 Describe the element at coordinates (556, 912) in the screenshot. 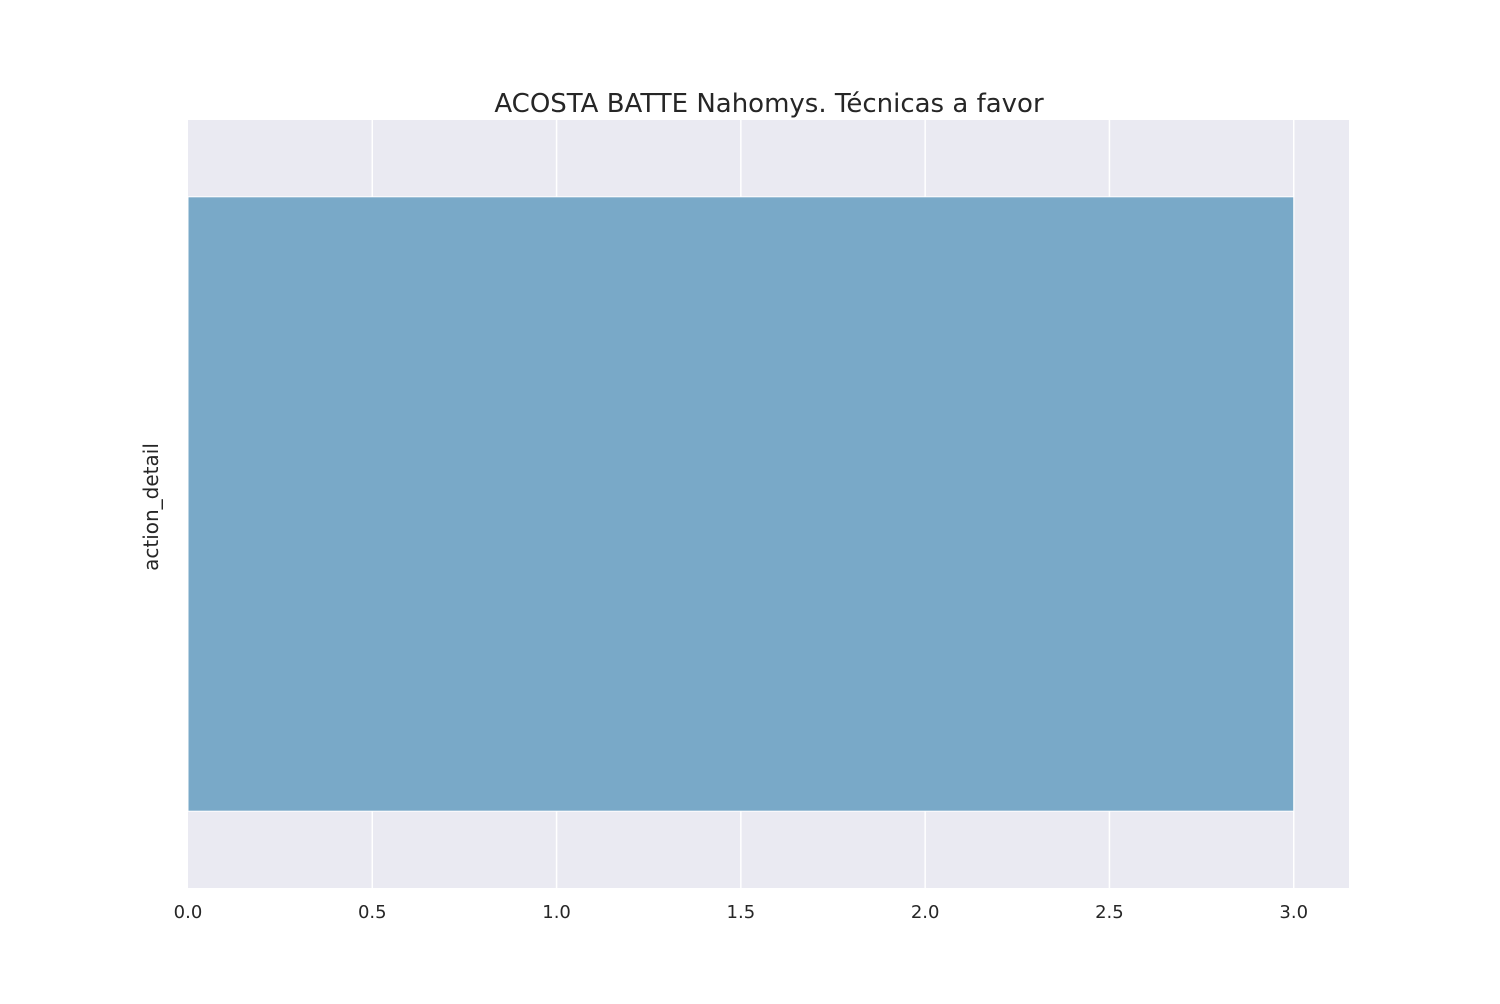

I see `x-tick-label: 1.0` at that location.